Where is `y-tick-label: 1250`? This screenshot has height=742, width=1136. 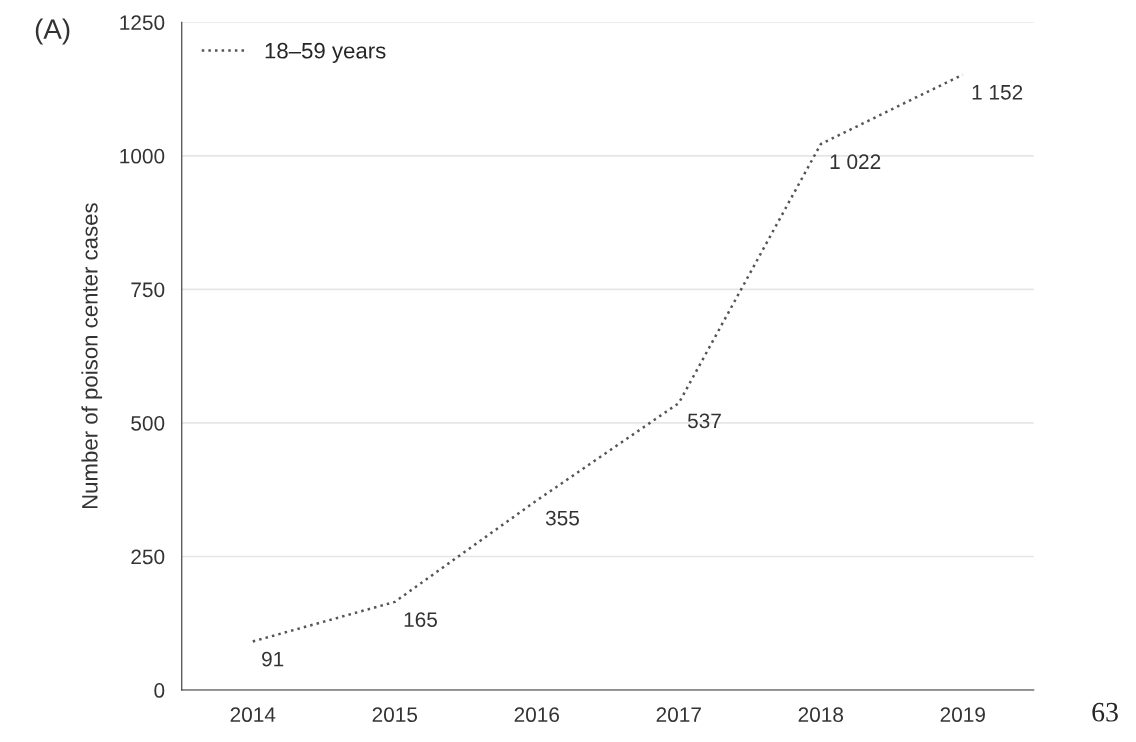
y-tick-label: 1250 is located at coordinates (142, 23).